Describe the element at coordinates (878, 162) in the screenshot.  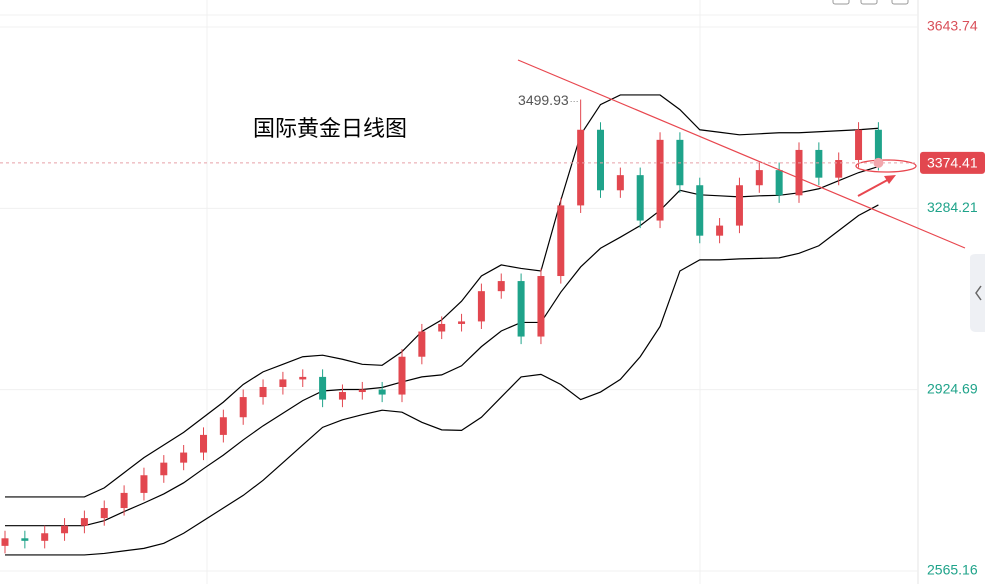
I see `last-price-dot` at that location.